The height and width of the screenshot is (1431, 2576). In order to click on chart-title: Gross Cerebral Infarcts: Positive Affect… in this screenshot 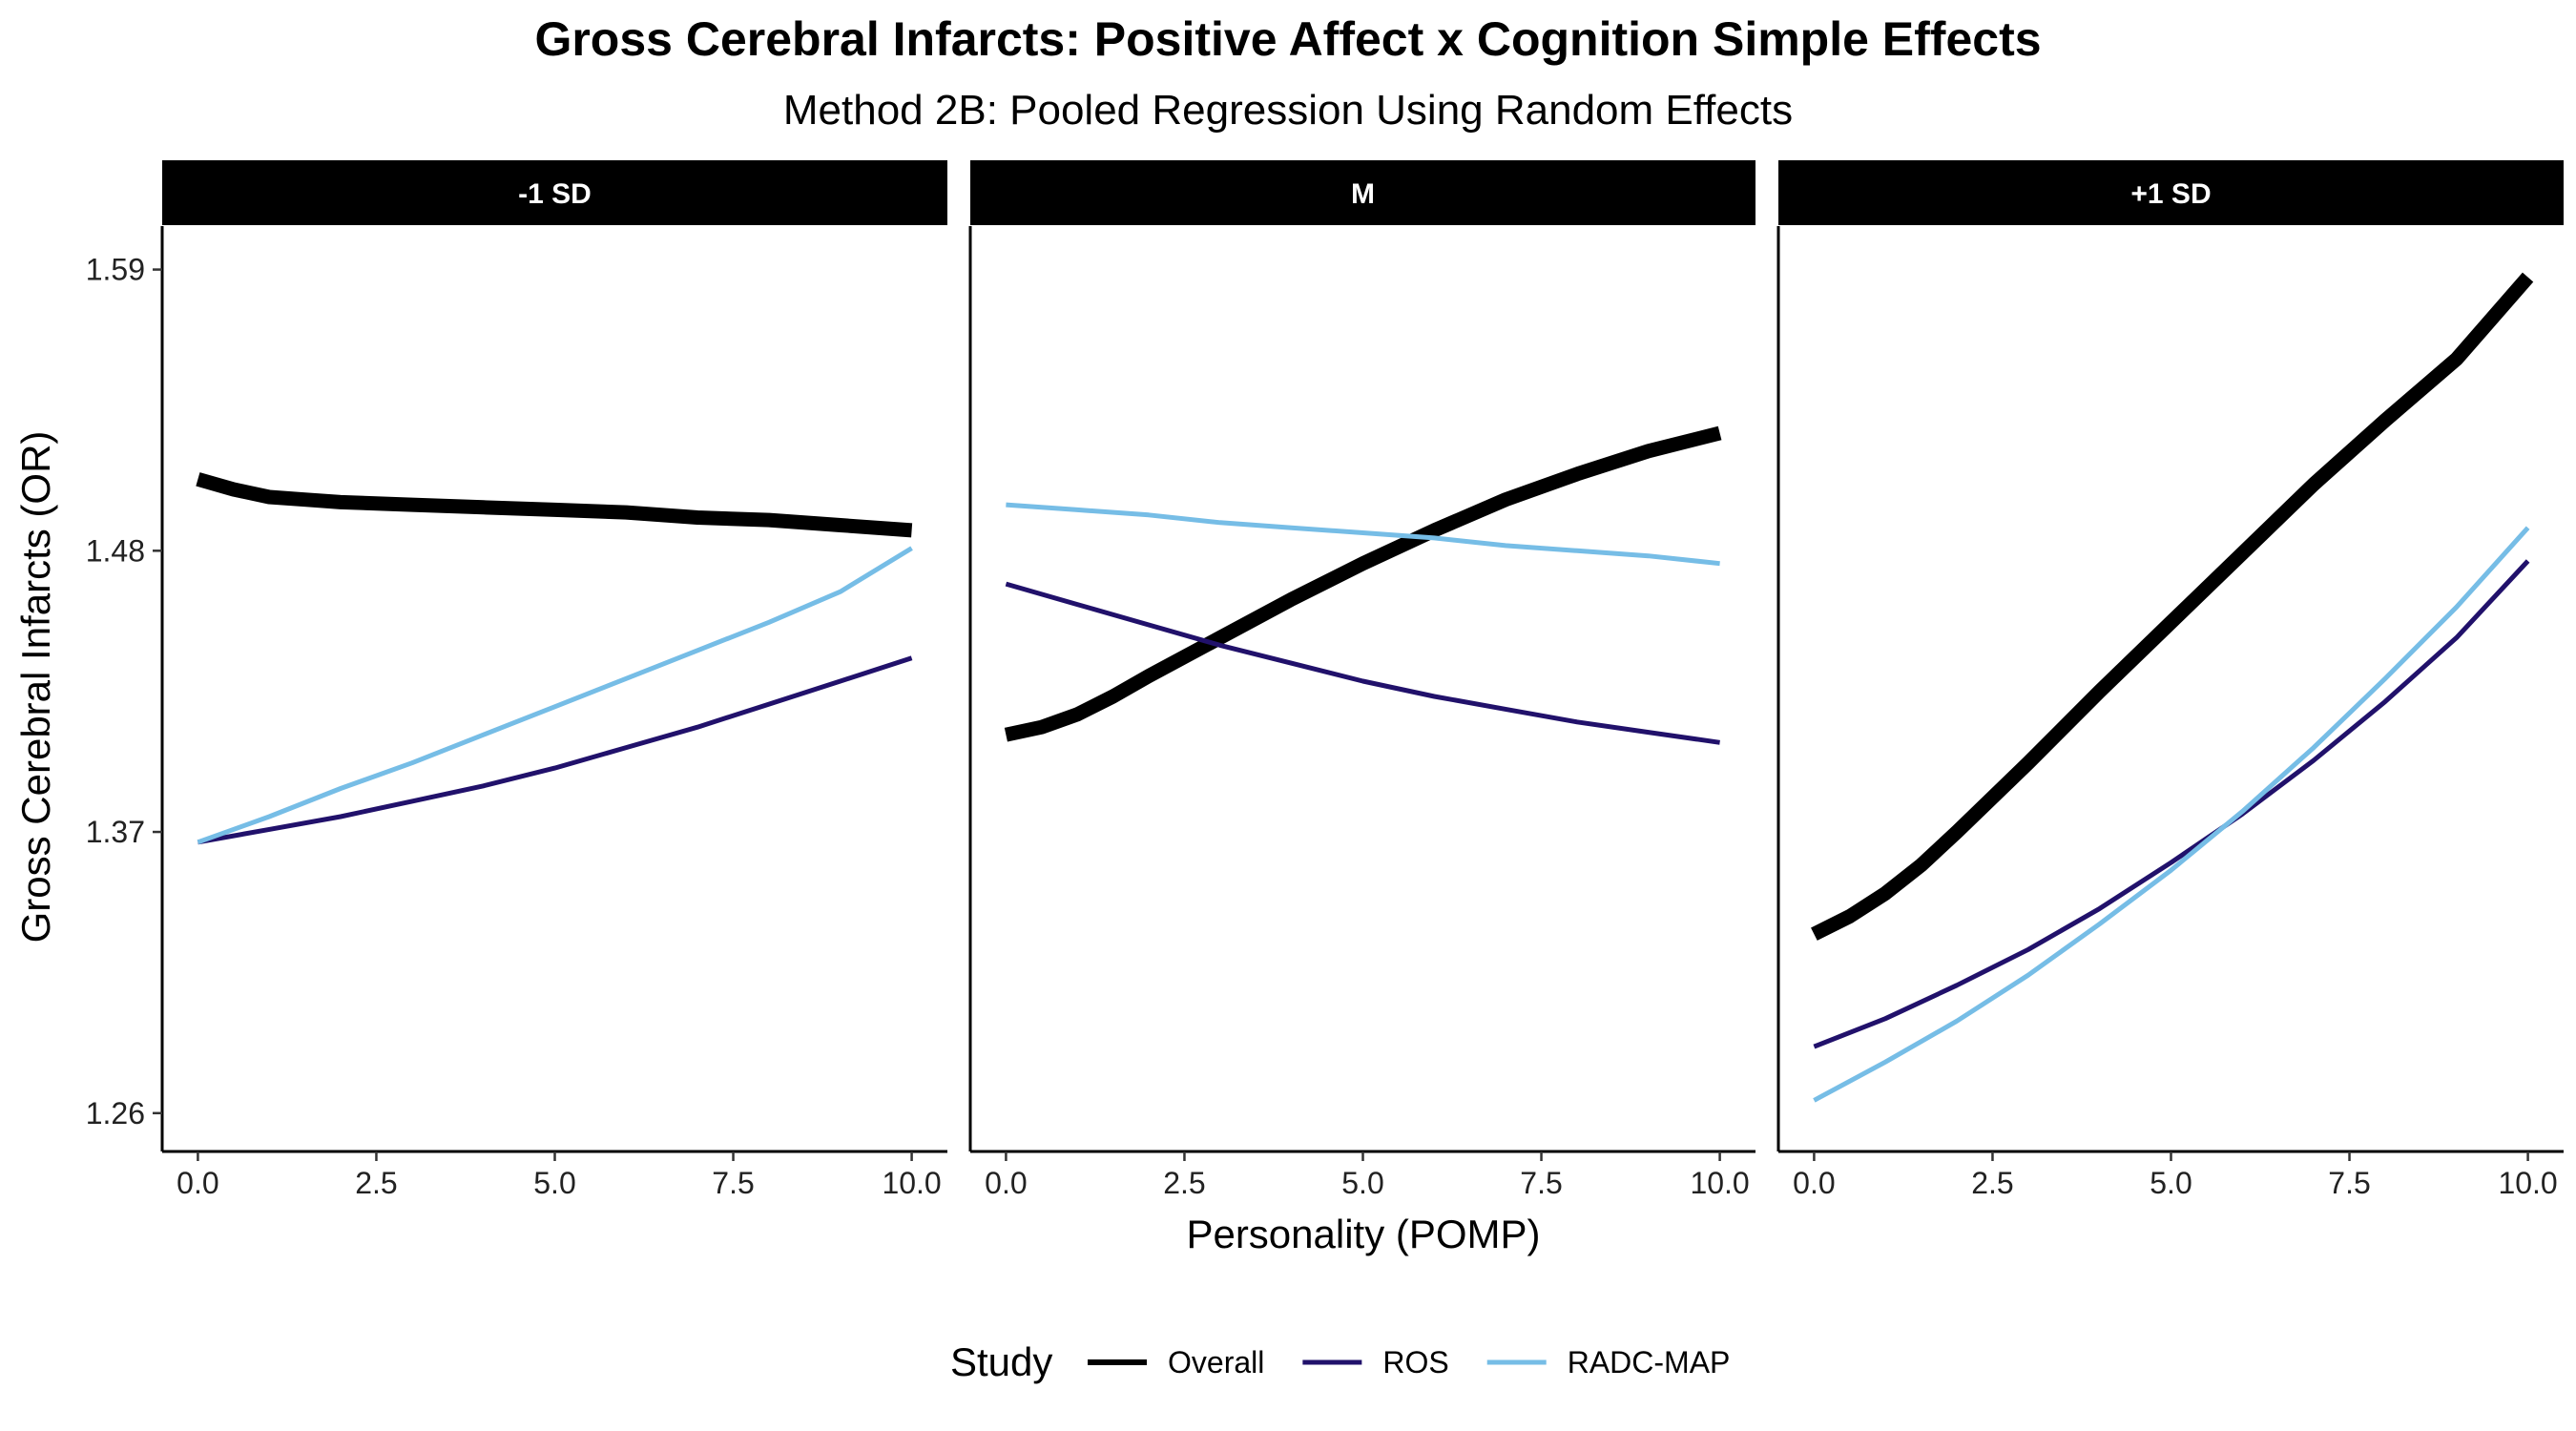, I will do `click(1287, 39)`.